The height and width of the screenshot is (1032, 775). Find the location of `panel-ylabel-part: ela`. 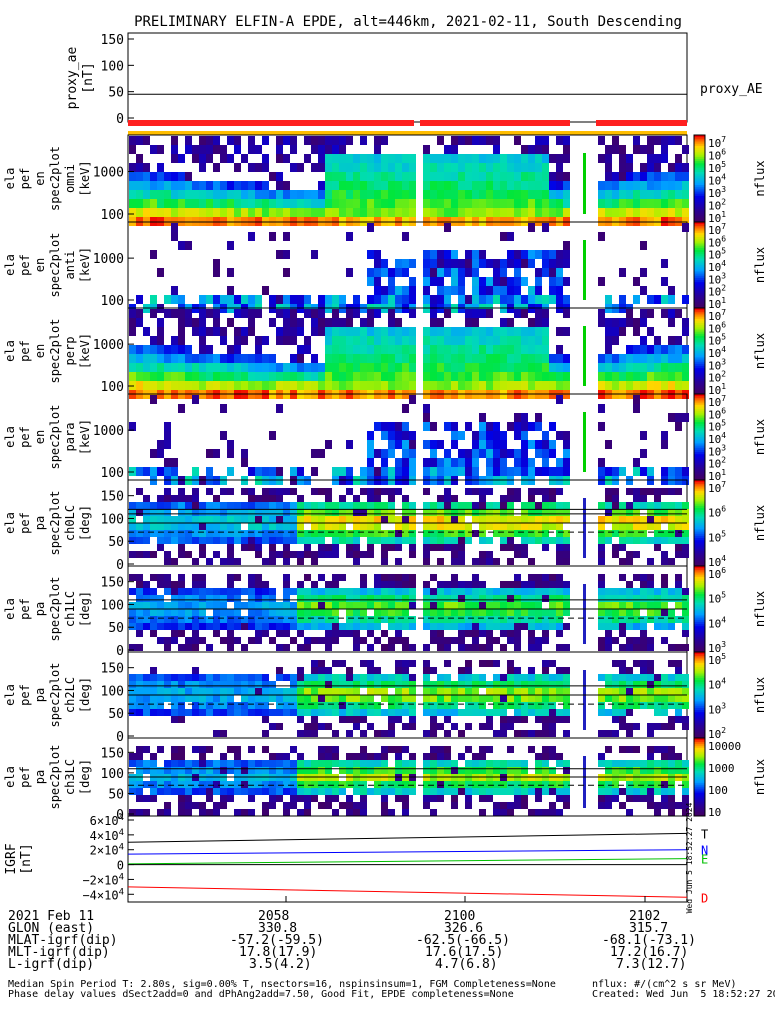

panel-ylabel-part: ela is located at coordinates (10, 695).